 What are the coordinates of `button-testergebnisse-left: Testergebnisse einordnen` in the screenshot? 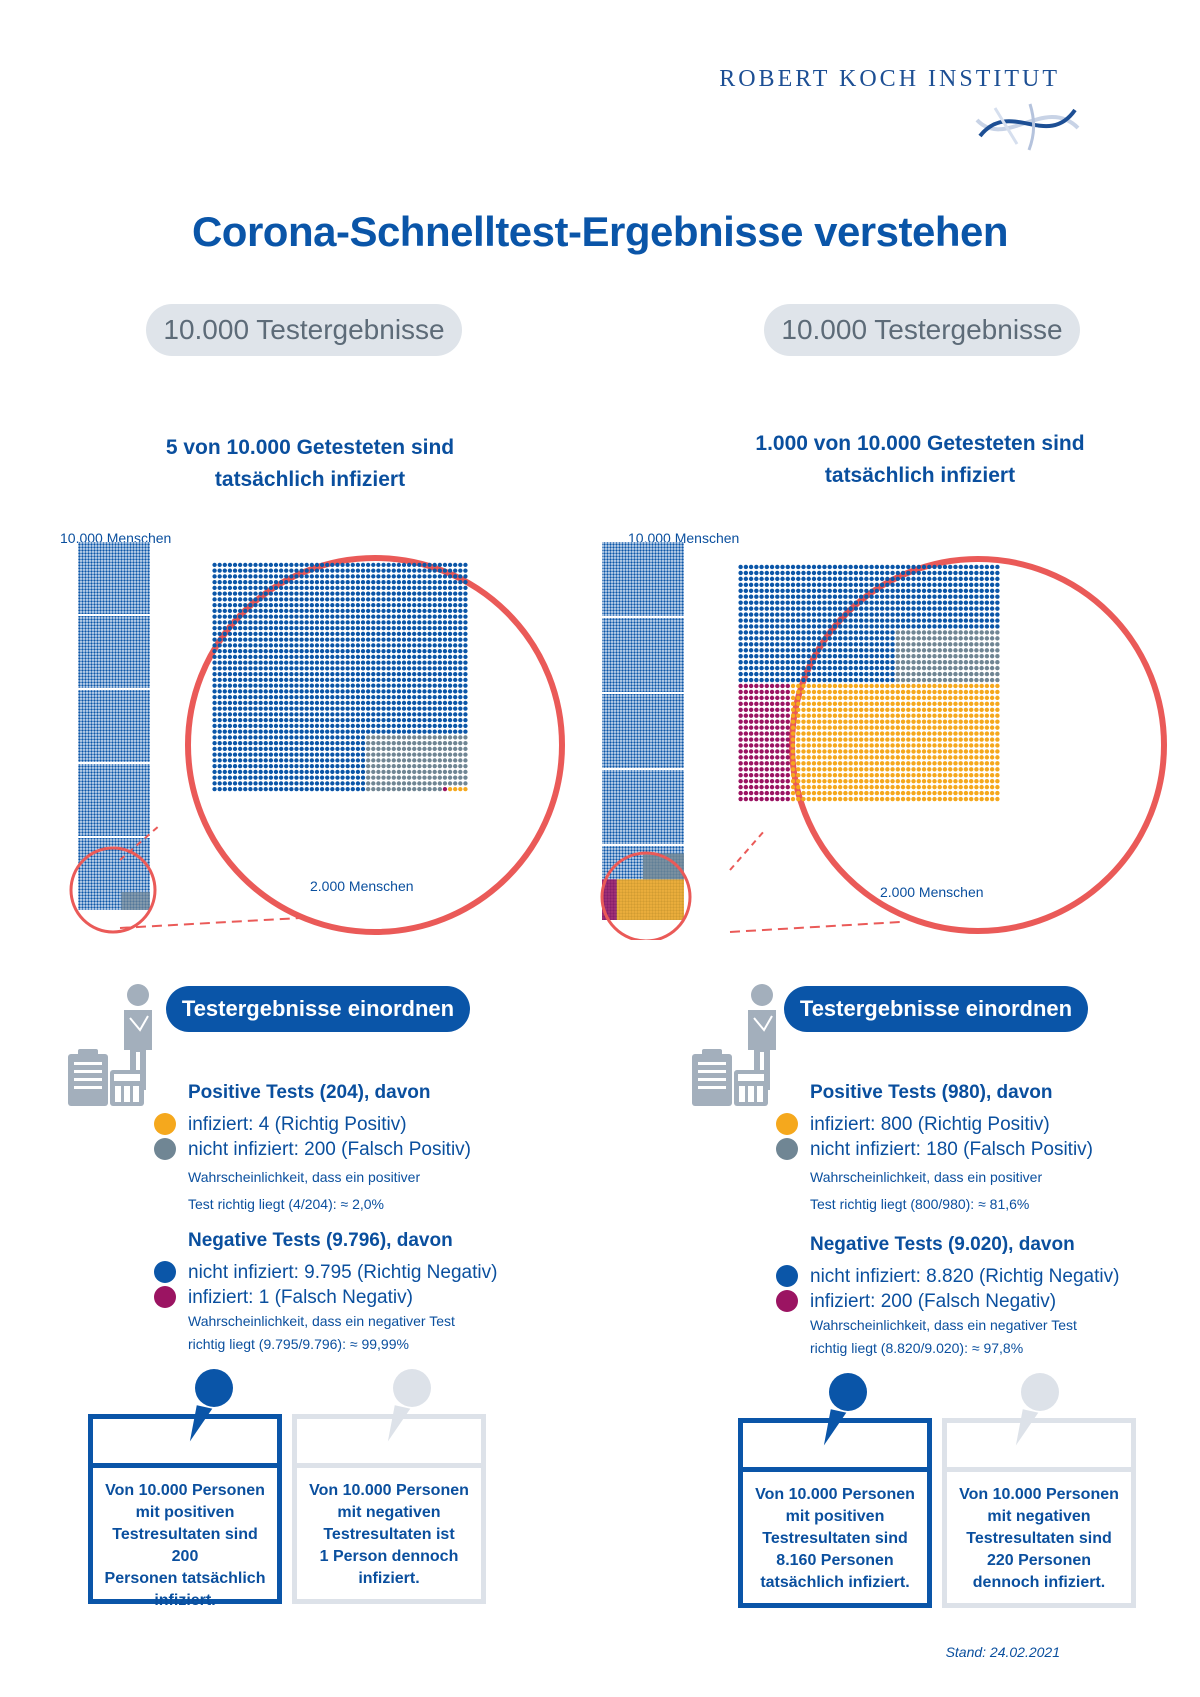 It's located at (318, 1009).